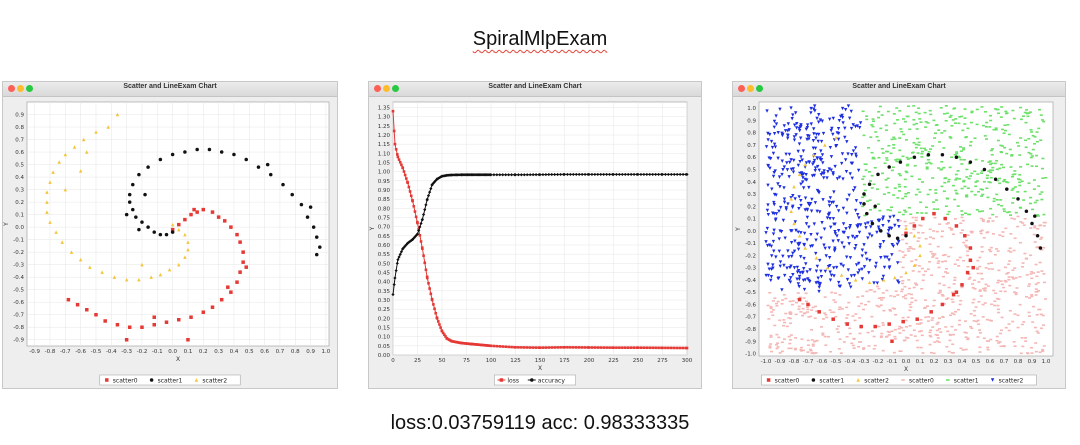 Image resolution: width=1080 pixels, height=445 pixels. Describe the element at coordinates (18, 253) in the screenshot. I see `y-tick-label: -0.2` at that location.